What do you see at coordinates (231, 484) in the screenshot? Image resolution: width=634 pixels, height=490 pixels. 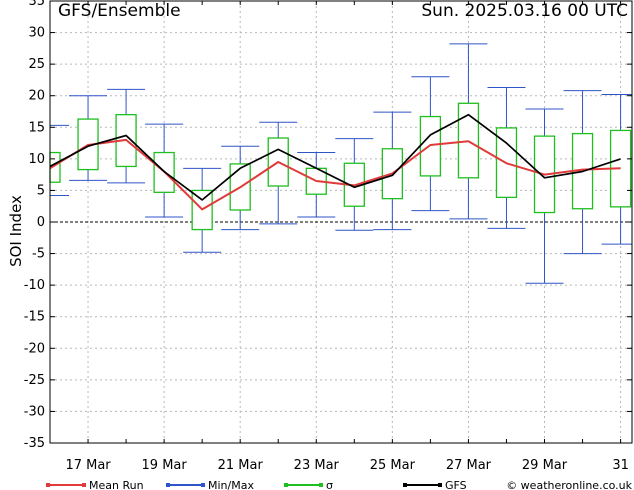 I see `legend-label-min-max: Min/Max` at bounding box center [231, 484].